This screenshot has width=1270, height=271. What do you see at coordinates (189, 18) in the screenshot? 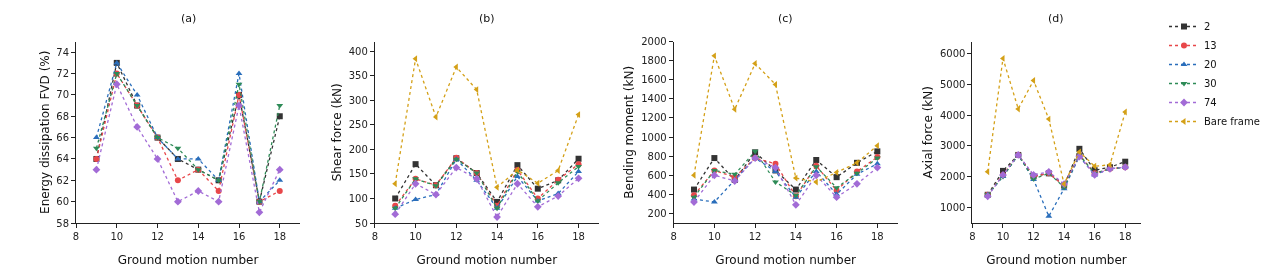
I see `chart-title: (a)` at bounding box center [189, 18].